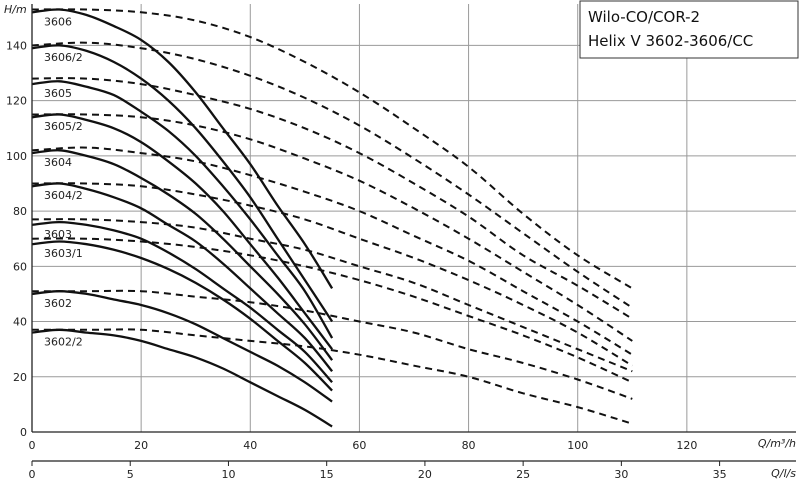  Describe the element at coordinates (58, 303) in the screenshot. I see `curve-label: 3602` at that location.